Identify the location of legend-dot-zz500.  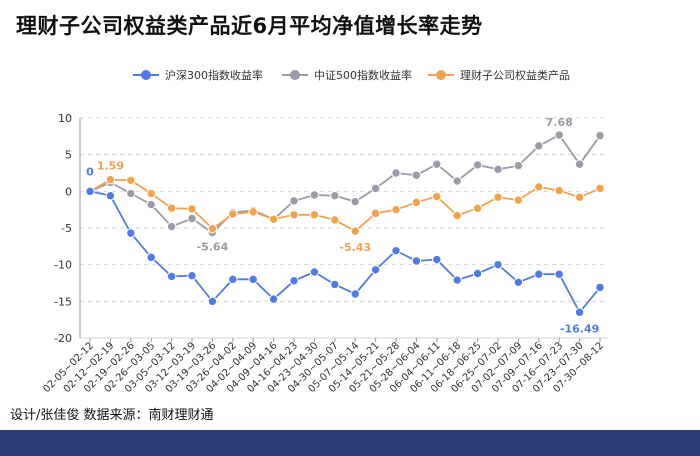
(295, 75).